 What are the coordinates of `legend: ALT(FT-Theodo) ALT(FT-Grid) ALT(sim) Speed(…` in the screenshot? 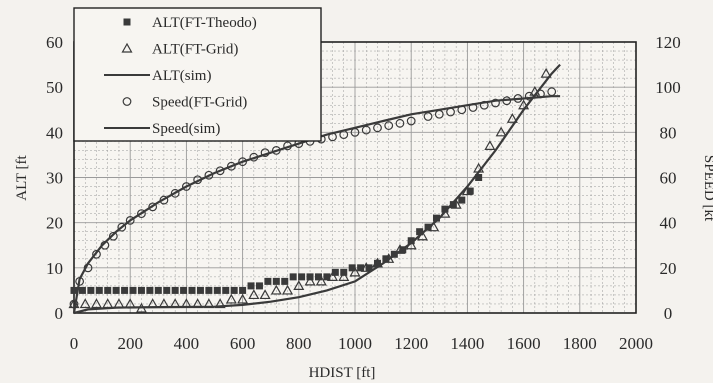 It's located at (197, 74).